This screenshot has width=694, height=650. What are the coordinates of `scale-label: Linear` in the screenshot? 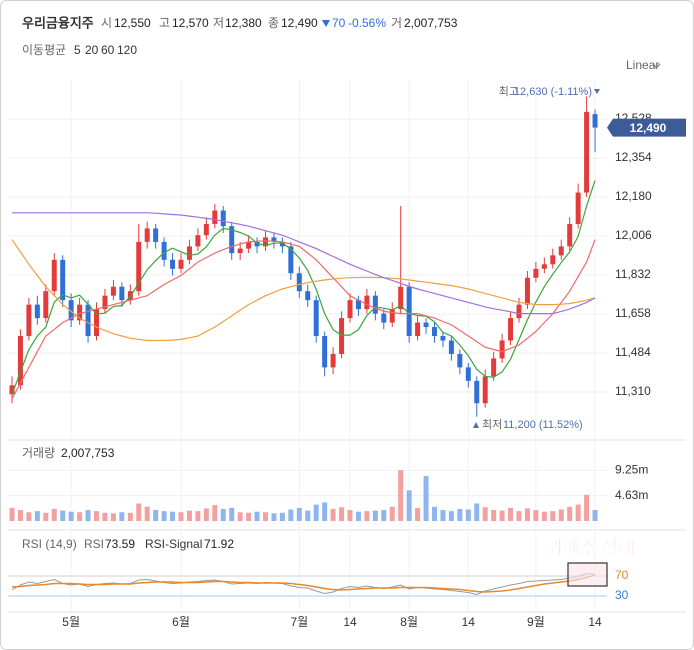 It's located at (642, 65).